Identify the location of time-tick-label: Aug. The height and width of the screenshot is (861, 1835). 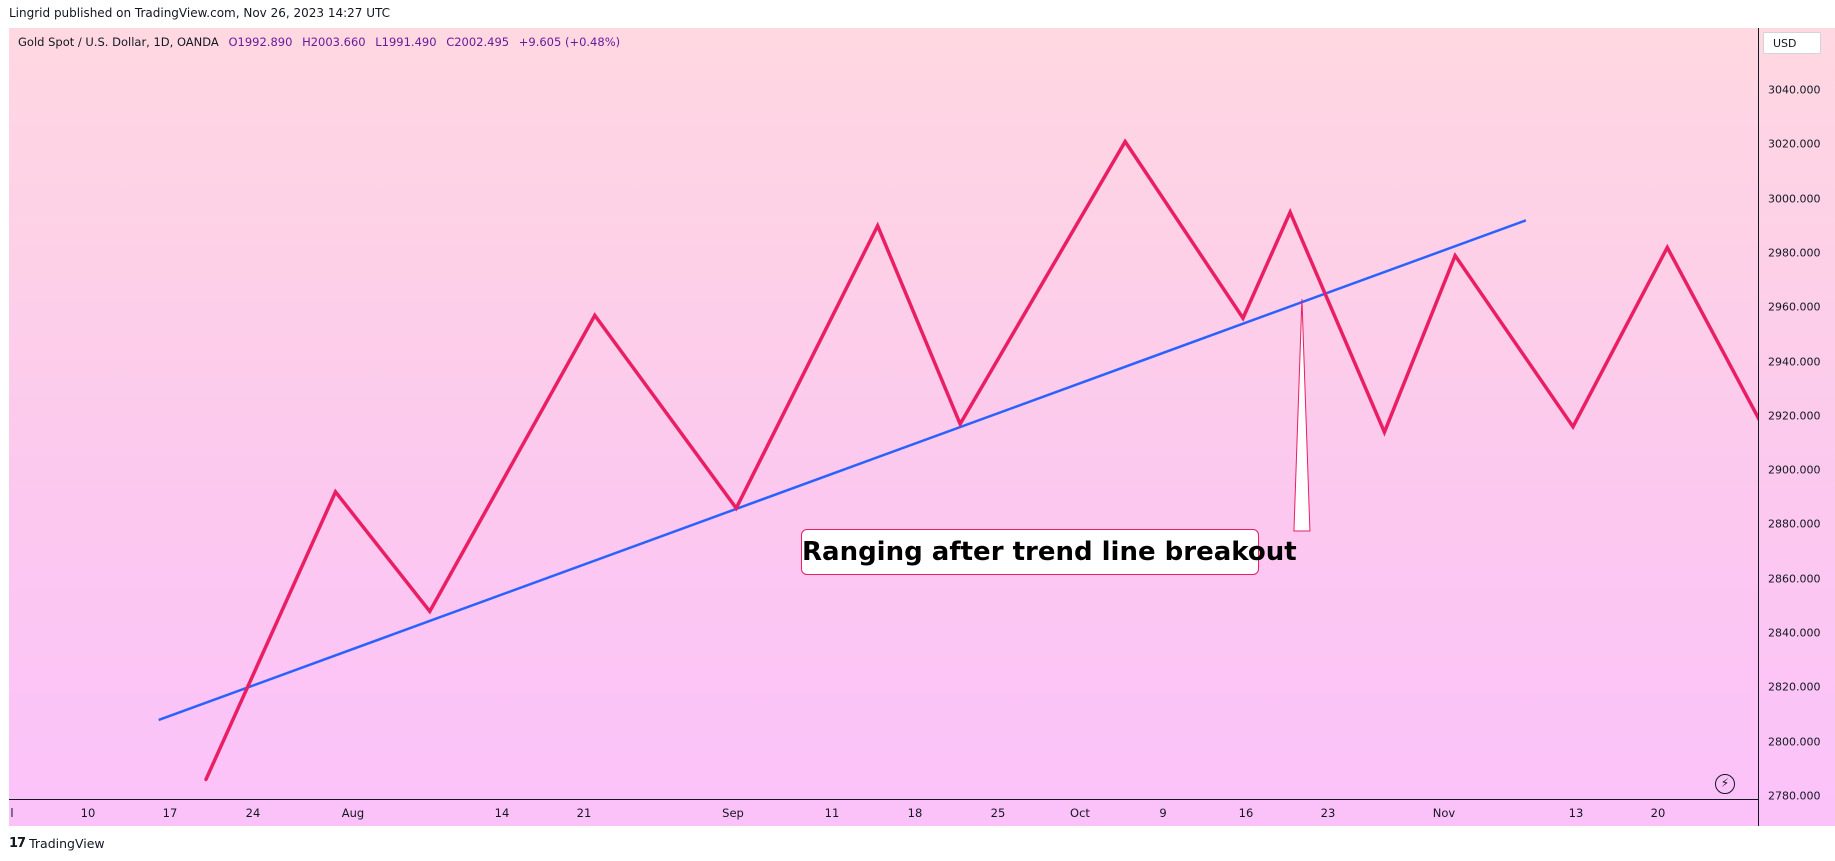
(353, 813).